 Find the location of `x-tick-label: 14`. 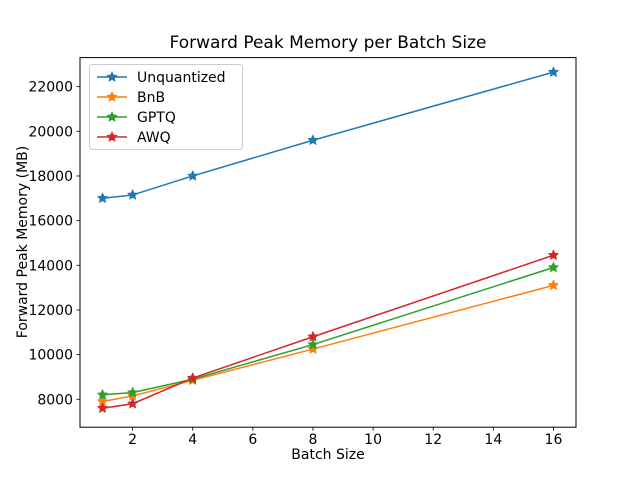

x-tick-label: 14 is located at coordinates (493, 440).